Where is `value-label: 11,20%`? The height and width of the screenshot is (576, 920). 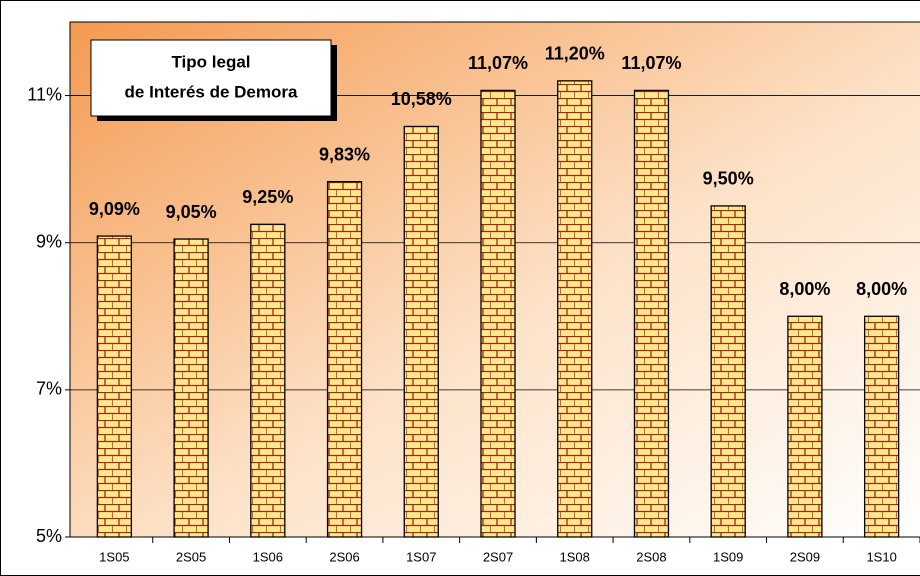
value-label: 11,20% is located at coordinates (575, 54).